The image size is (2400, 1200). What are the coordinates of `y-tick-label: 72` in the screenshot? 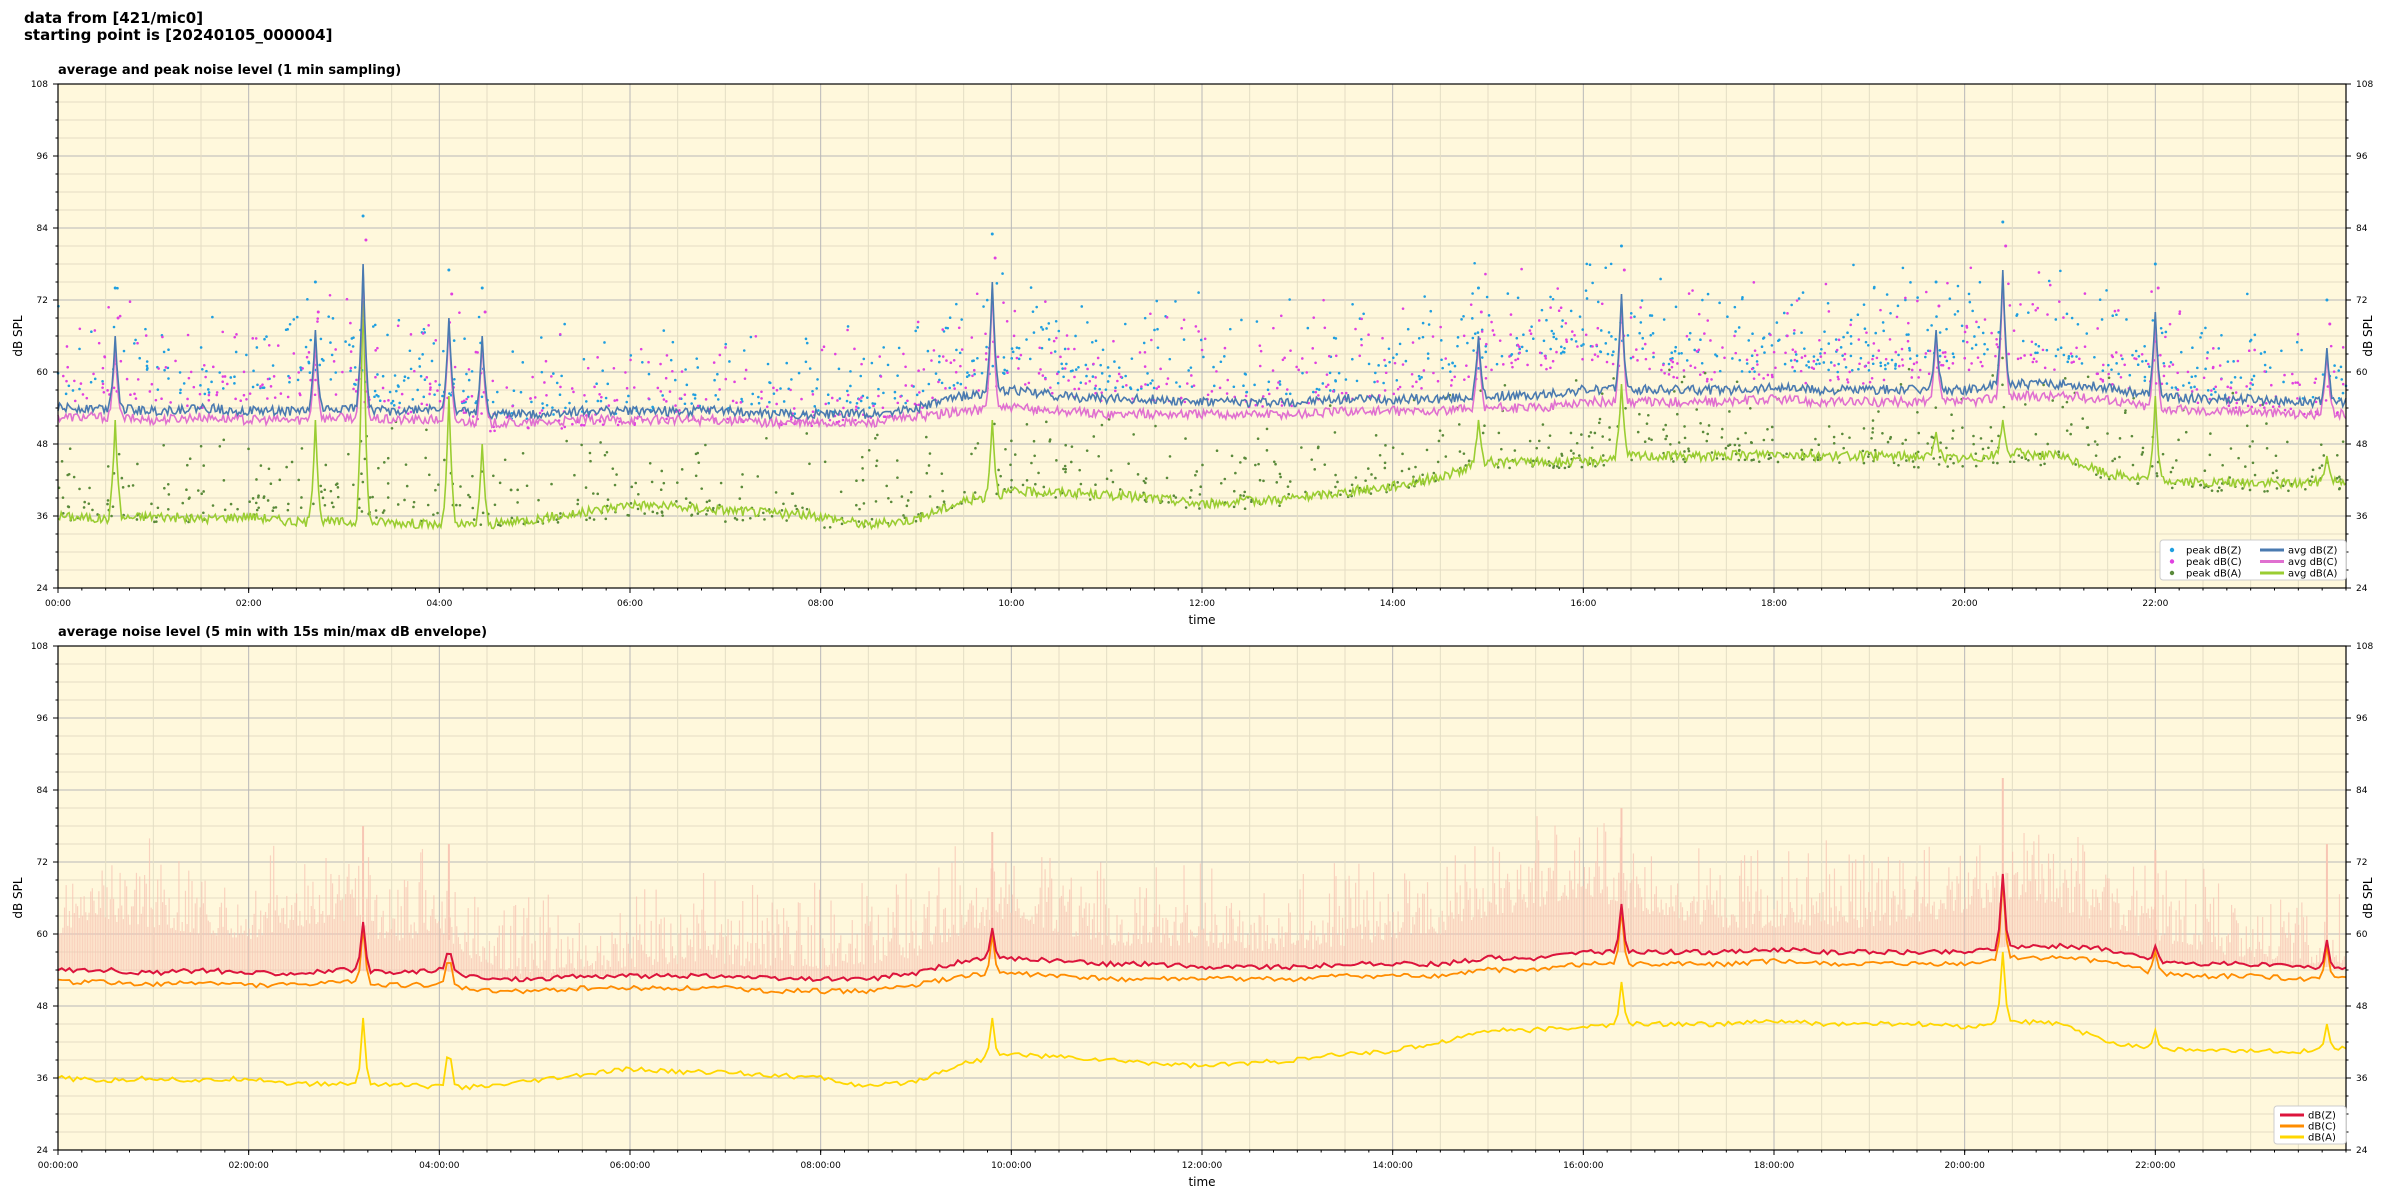 It's located at (42, 301).